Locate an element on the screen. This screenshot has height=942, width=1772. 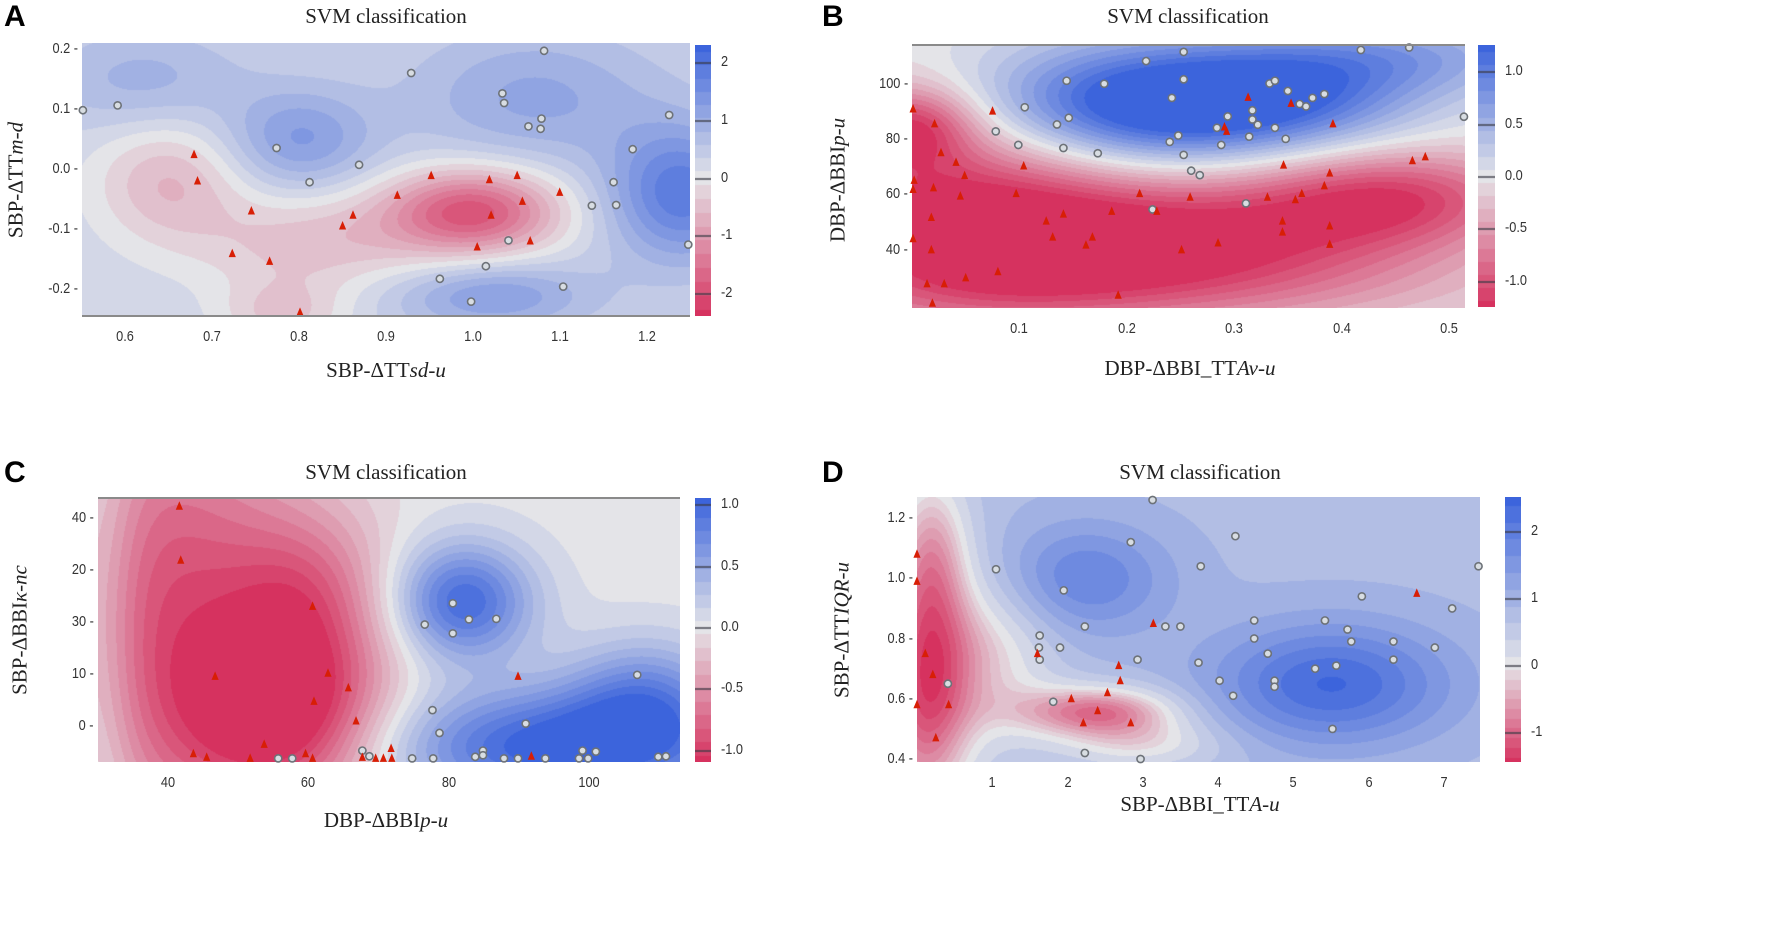
x-tick-label: 1.2 is located at coordinates (646, 336).